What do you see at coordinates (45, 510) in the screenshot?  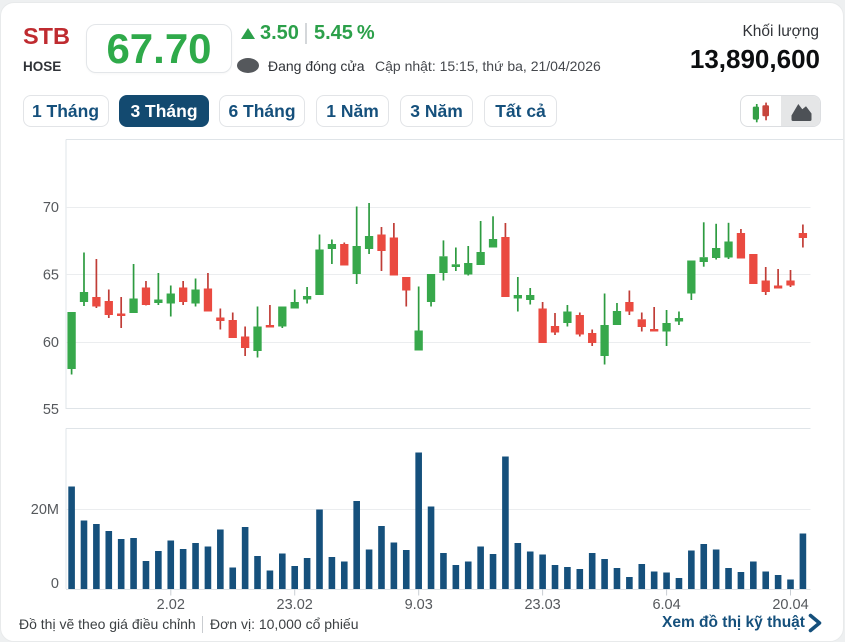 I see `svg-text: 20M` at bounding box center [45, 510].